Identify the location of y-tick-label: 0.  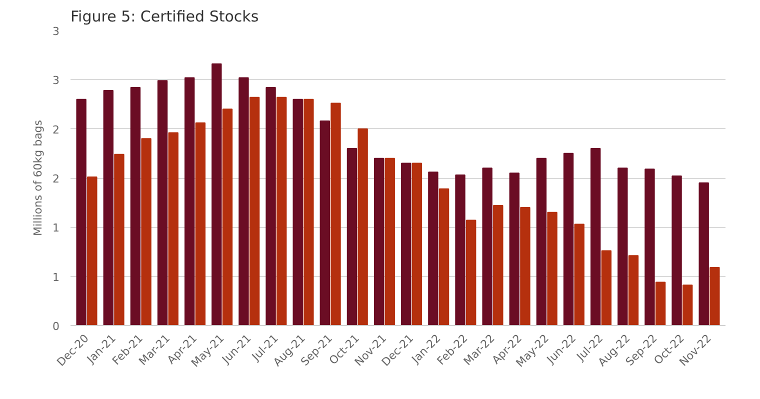
(56, 326).